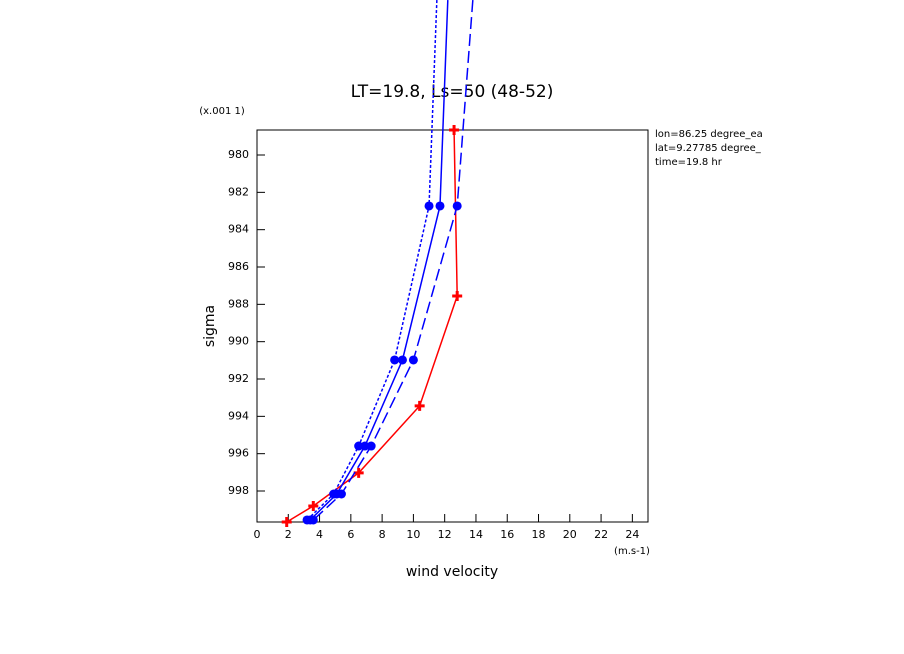 Image resolution: width=904 pixels, height=654 pixels. I want to click on x-tick-label: 0, so click(257, 534).